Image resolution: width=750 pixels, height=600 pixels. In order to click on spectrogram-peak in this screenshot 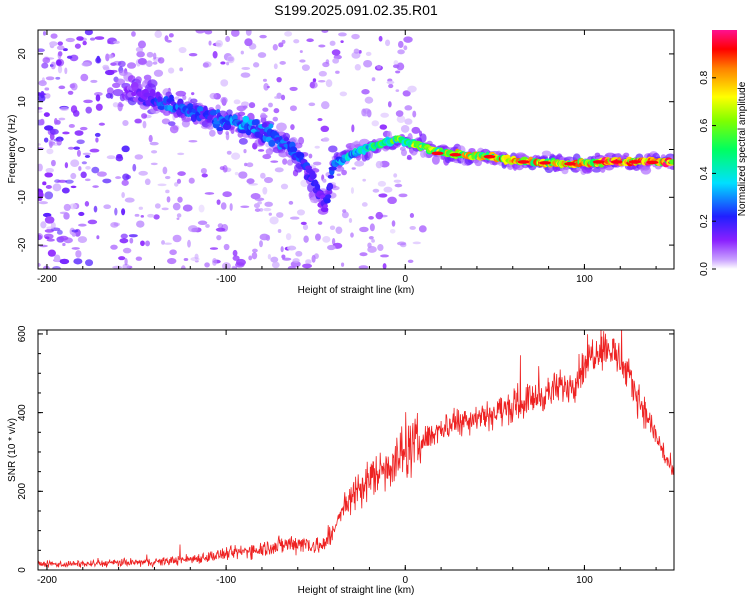, I will do `click(437, 153)`.